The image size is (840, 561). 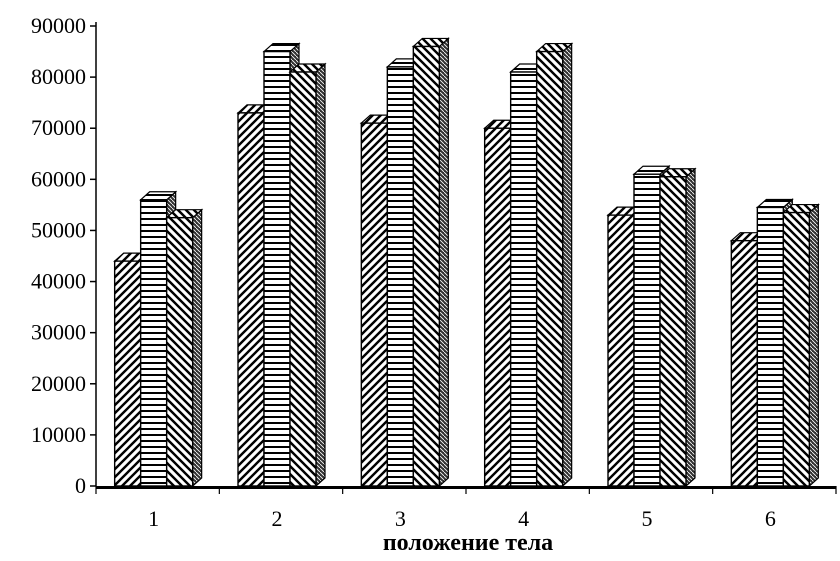 I want to click on x-category-label: 4, so click(x=523, y=518).